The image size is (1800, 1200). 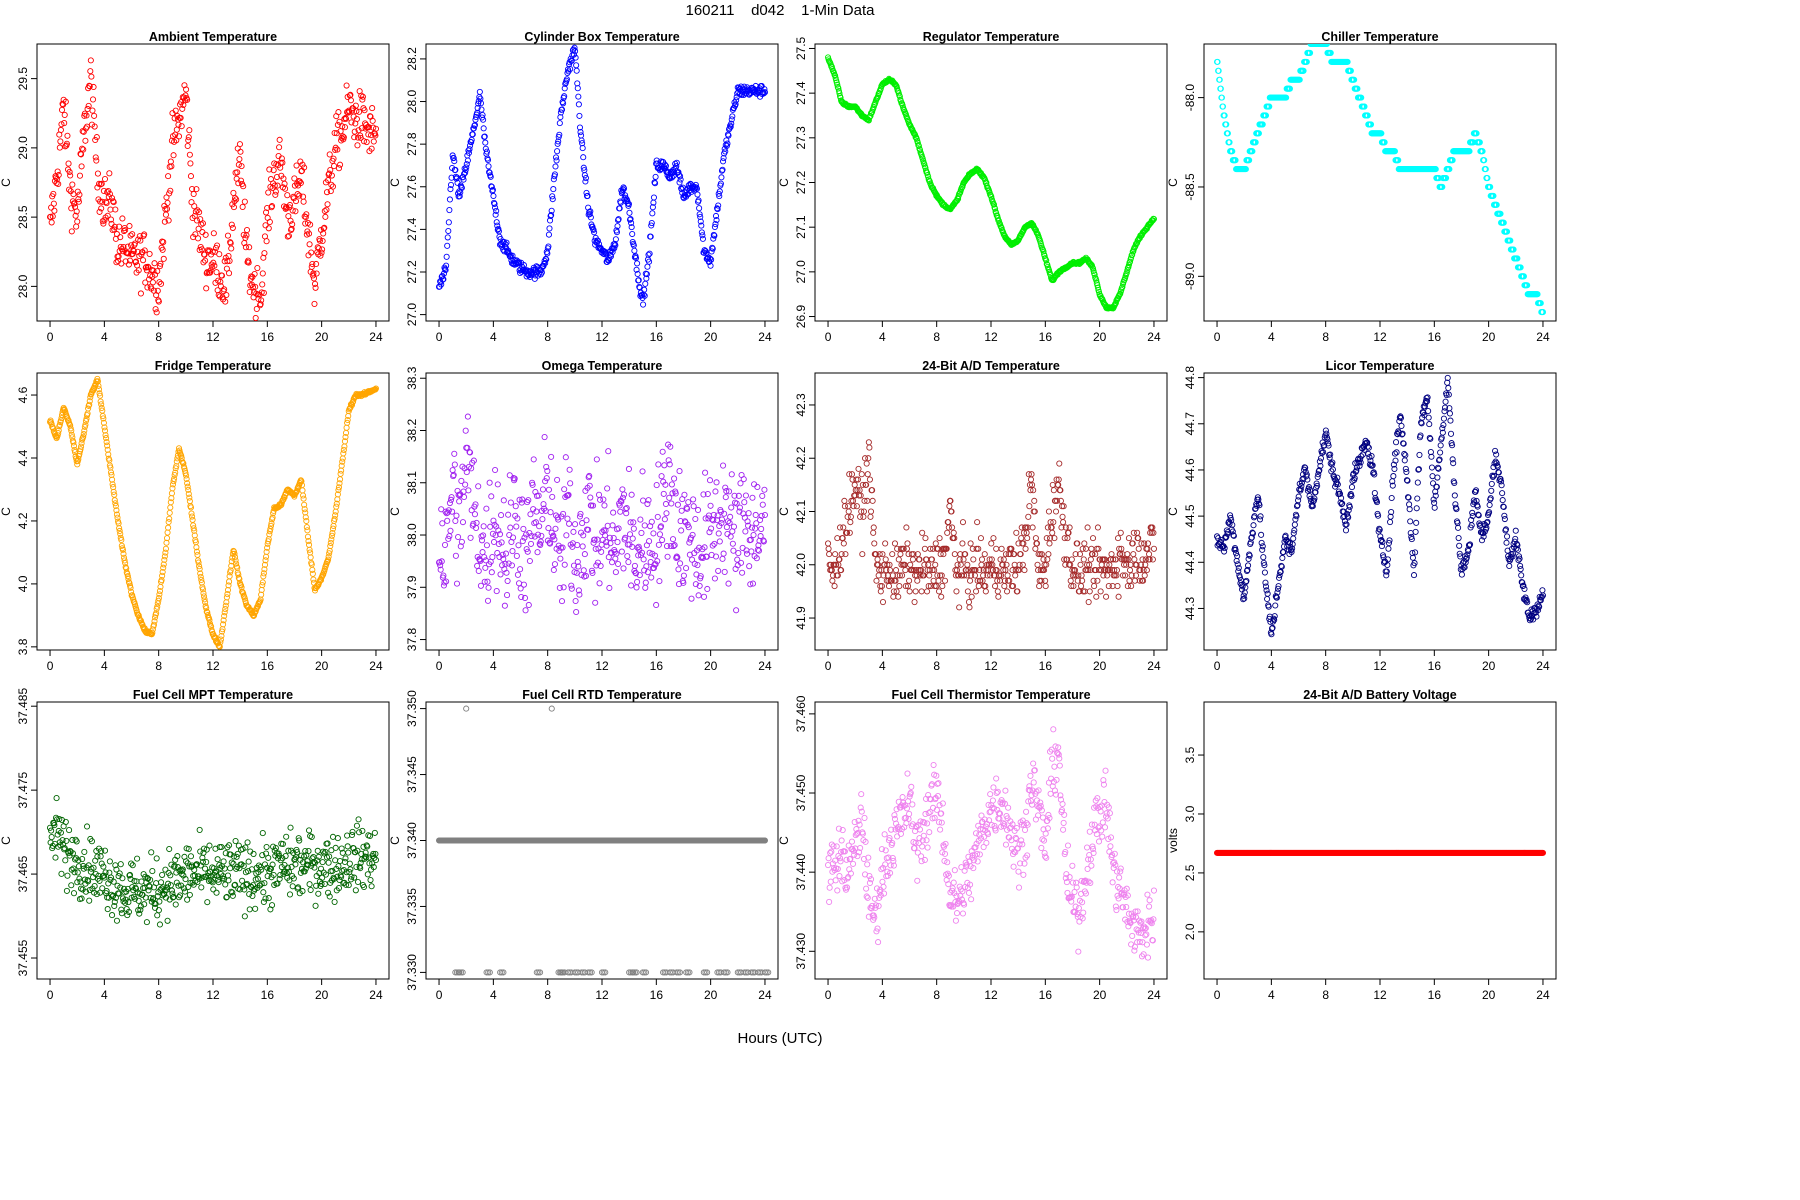 What do you see at coordinates (412, 535) in the screenshot?
I see `y-tick-label: 38.0` at bounding box center [412, 535].